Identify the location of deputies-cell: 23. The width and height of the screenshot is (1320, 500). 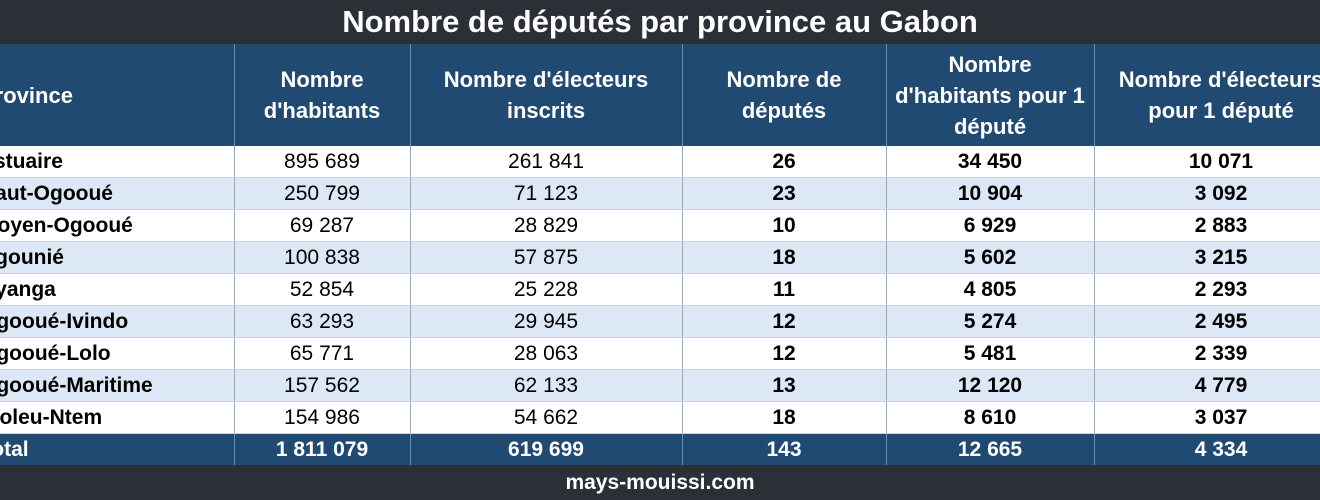
(784, 193).